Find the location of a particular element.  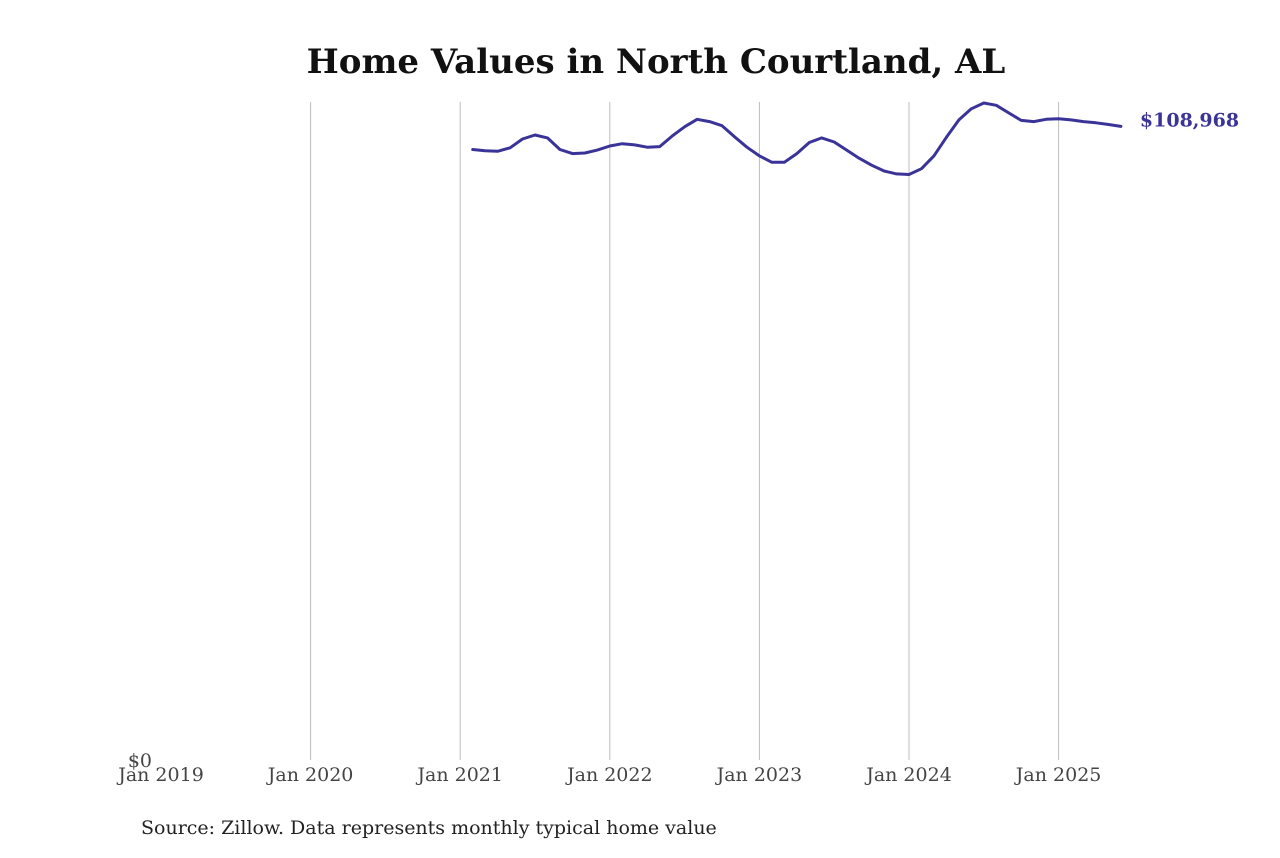

series-layer: $108,968 is located at coordinates (855, 138).